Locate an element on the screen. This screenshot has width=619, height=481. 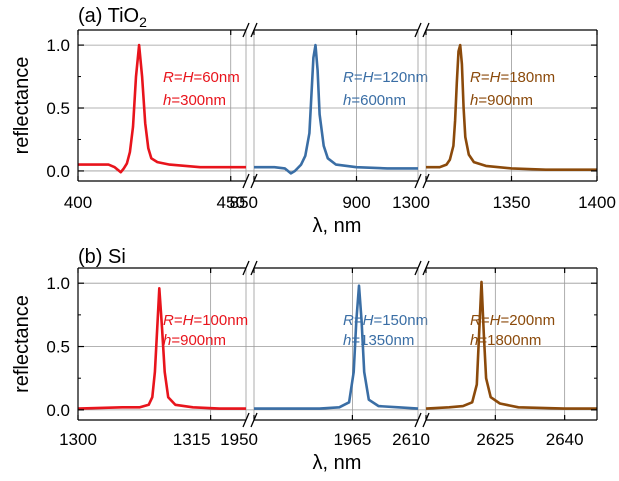
x-tick-label: 400 is located at coordinates (78, 202).